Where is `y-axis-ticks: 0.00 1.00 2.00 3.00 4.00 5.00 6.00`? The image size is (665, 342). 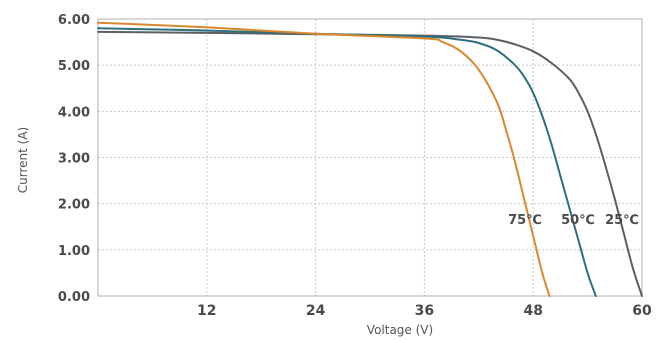
y-axis-ticks: 0.00 1.00 2.00 3.00 4.00 5.00 6.00 is located at coordinates (74, 159).